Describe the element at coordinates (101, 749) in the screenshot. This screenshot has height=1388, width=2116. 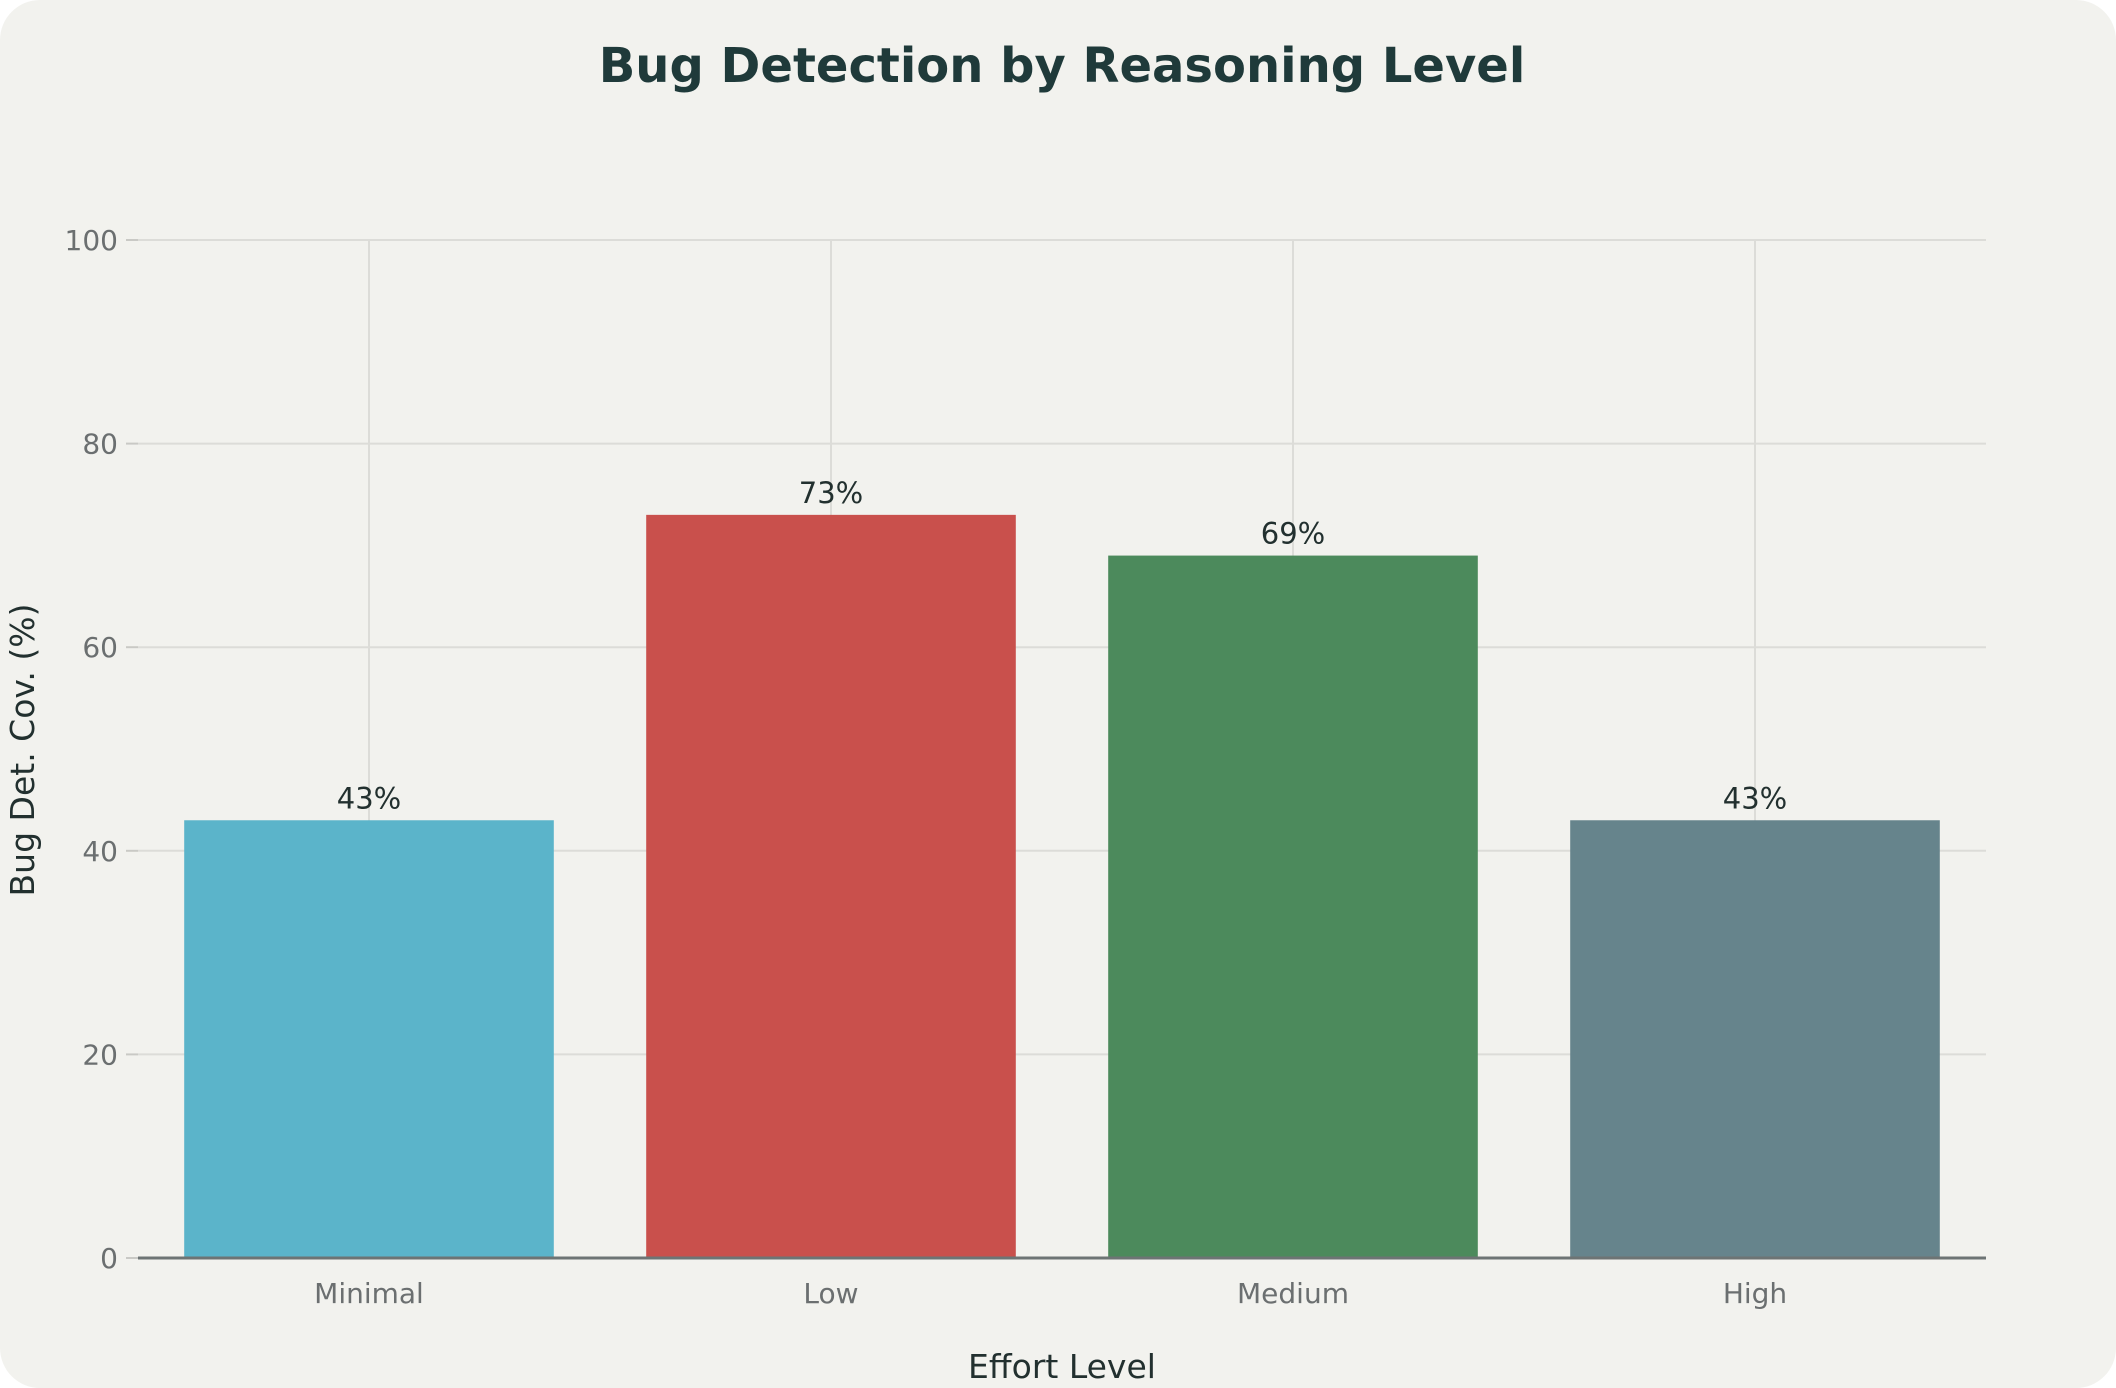
I see `y-axis-ticks: 0 20 40 60 80 100` at that location.